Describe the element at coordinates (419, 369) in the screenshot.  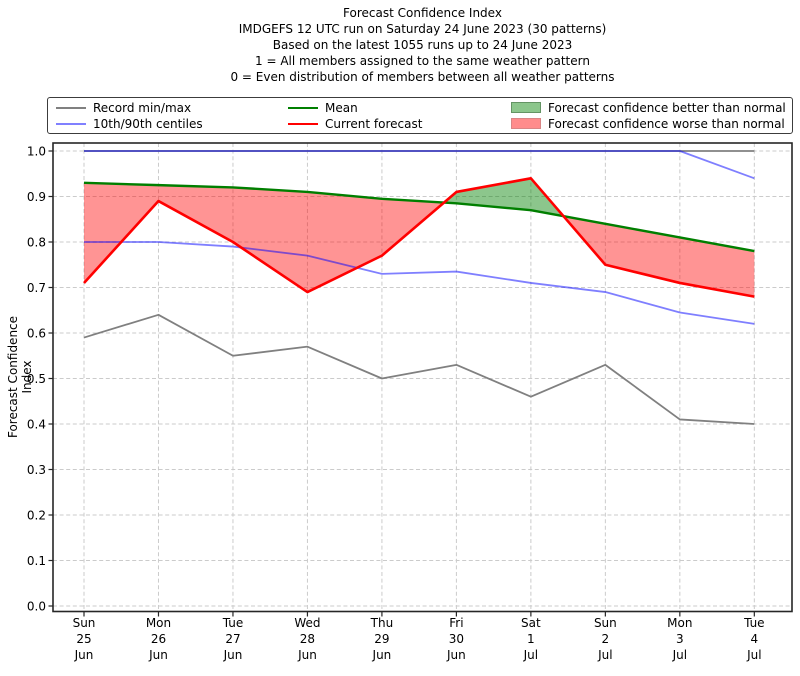
I see `record-min-line` at that location.